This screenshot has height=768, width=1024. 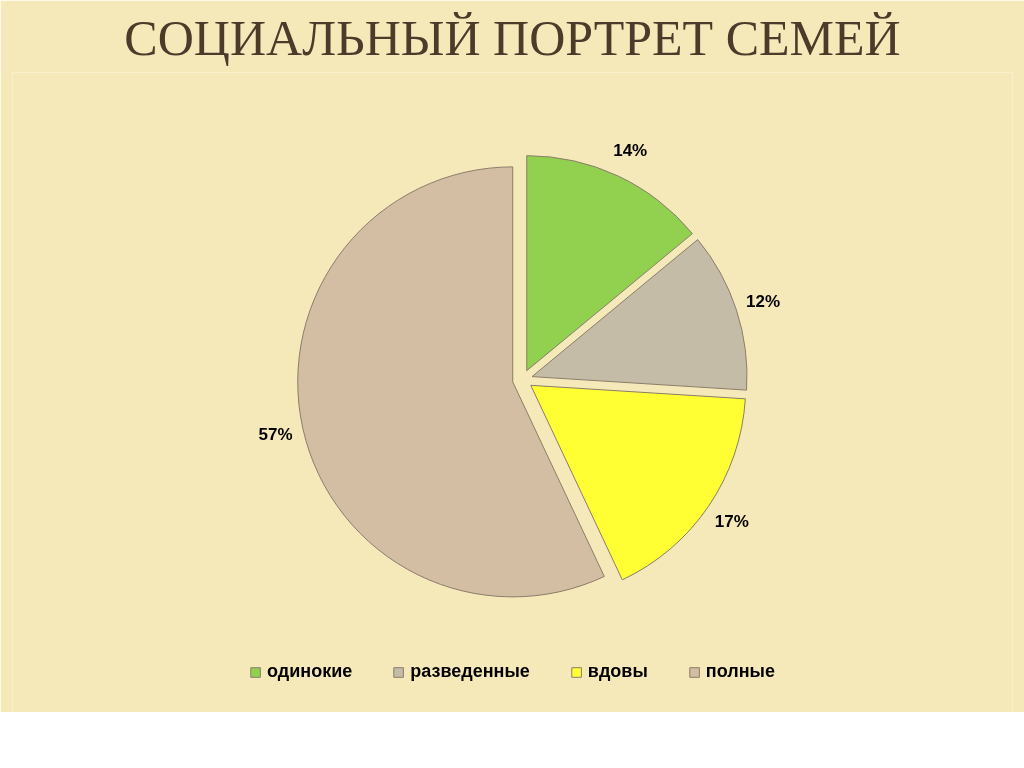 What do you see at coordinates (310, 671) in the screenshot?
I see `legend-label: одинокие` at bounding box center [310, 671].